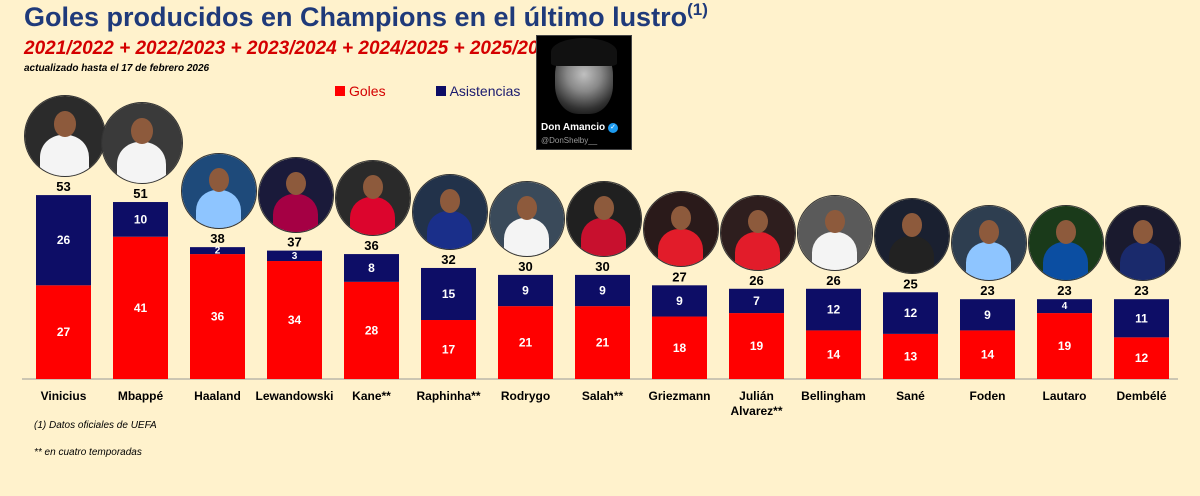  What do you see at coordinates (217, 396) in the screenshot?
I see `x-tick-label: Haaland` at bounding box center [217, 396].